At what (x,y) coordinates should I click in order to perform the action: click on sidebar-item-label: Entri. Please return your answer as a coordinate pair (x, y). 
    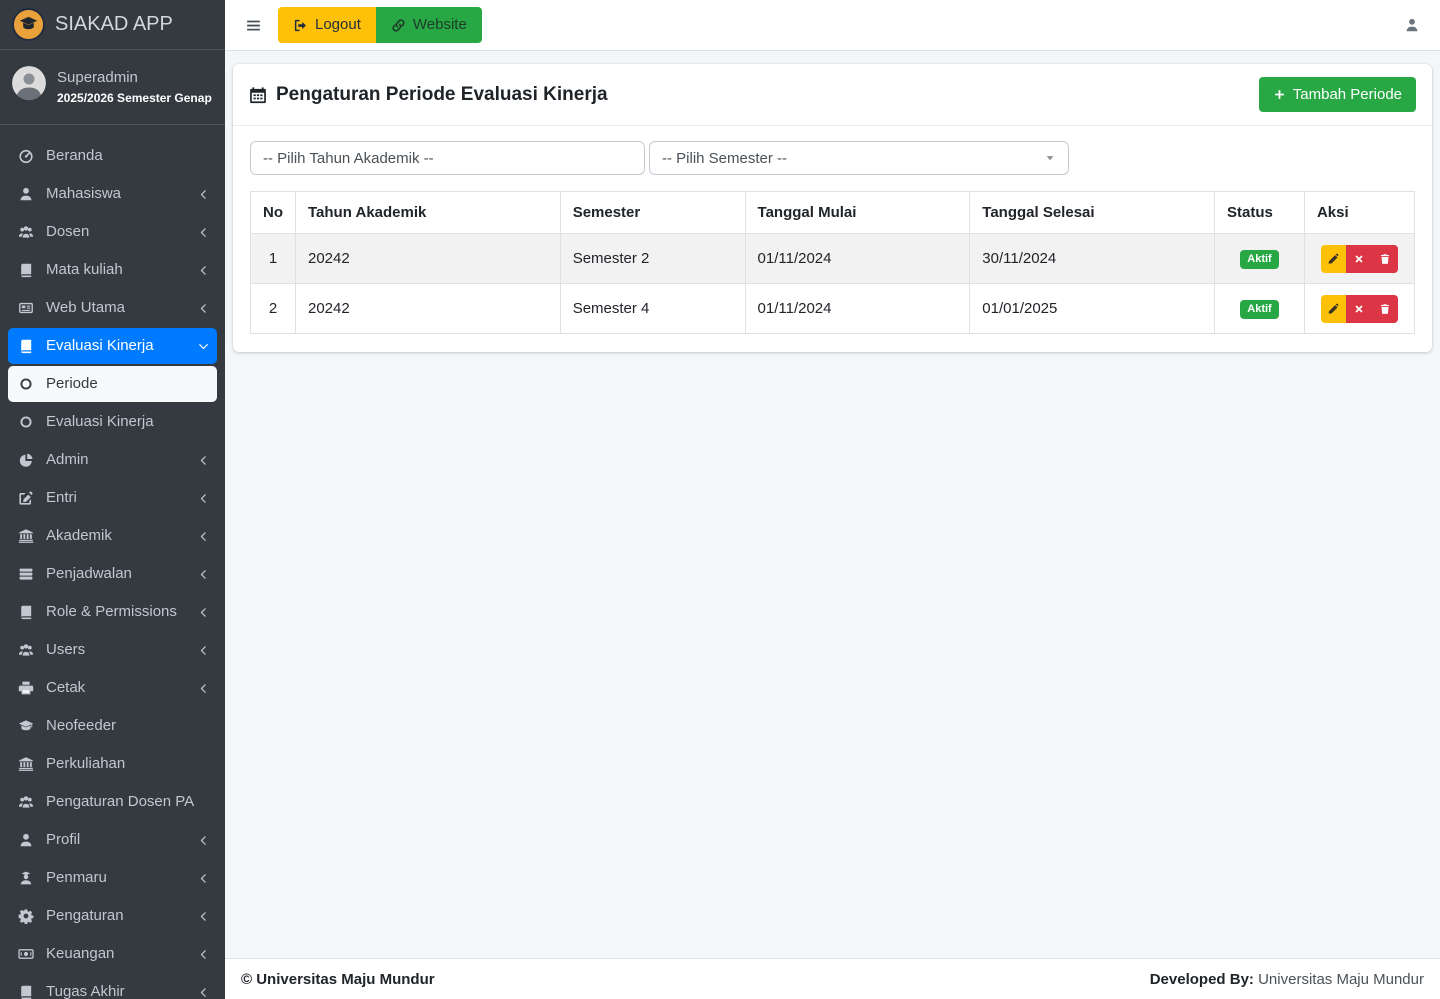
    Looking at the image, I should click on (61, 497).